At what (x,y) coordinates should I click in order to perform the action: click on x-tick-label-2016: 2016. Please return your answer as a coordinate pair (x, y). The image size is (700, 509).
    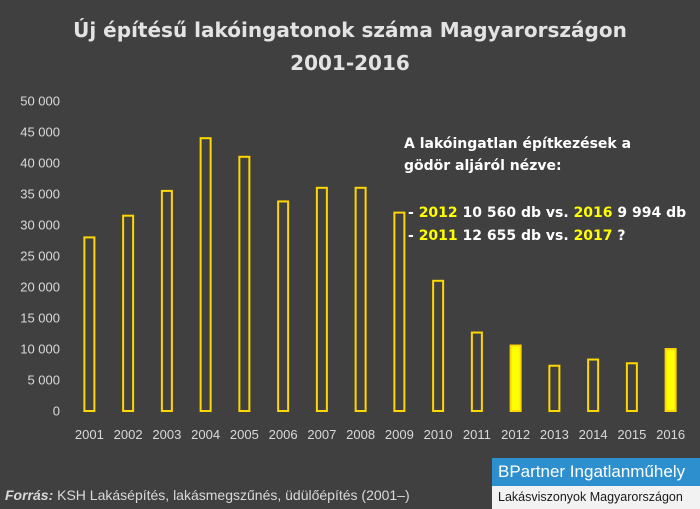
    Looking at the image, I should click on (670, 434).